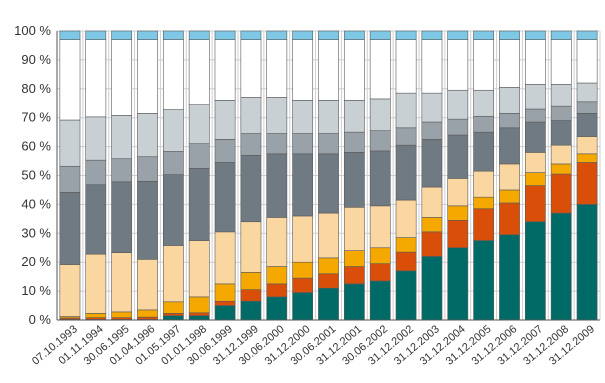  Describe the element at coordinates (36, 203) in the screenshot. I see `y-tick-label: 40 %` at that location.